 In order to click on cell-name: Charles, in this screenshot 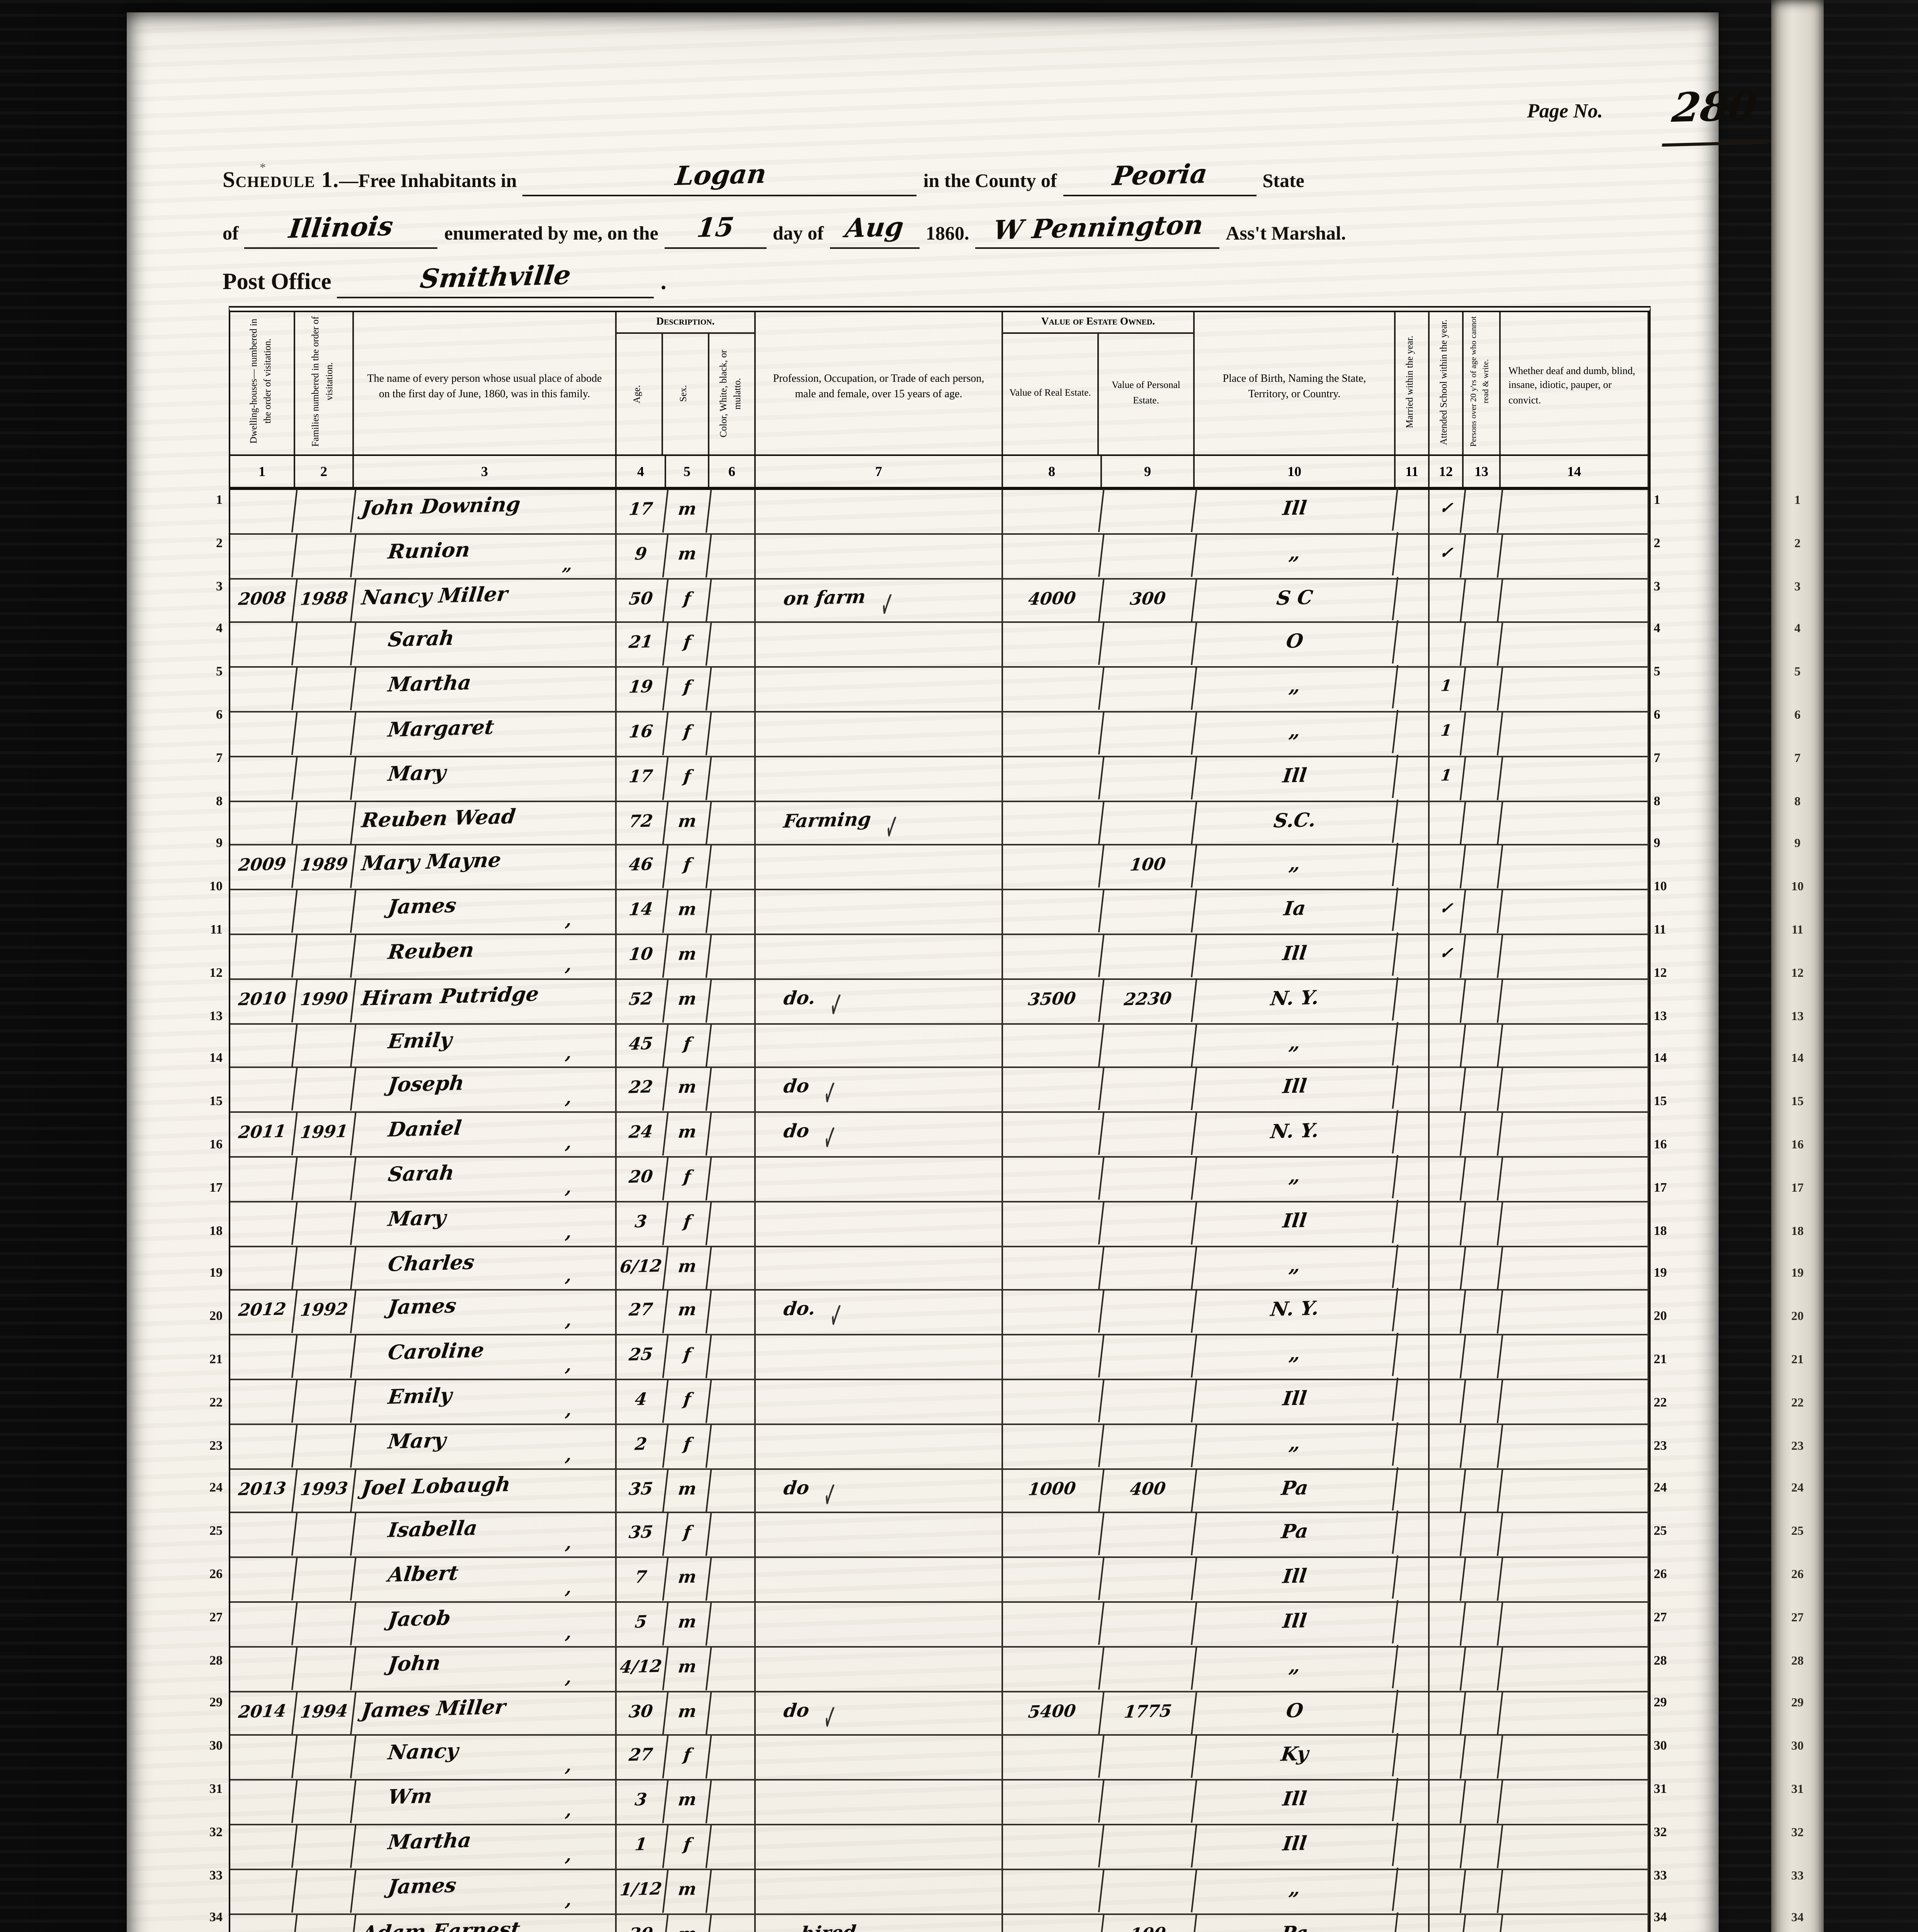, I will do `click(485, 1269)`.